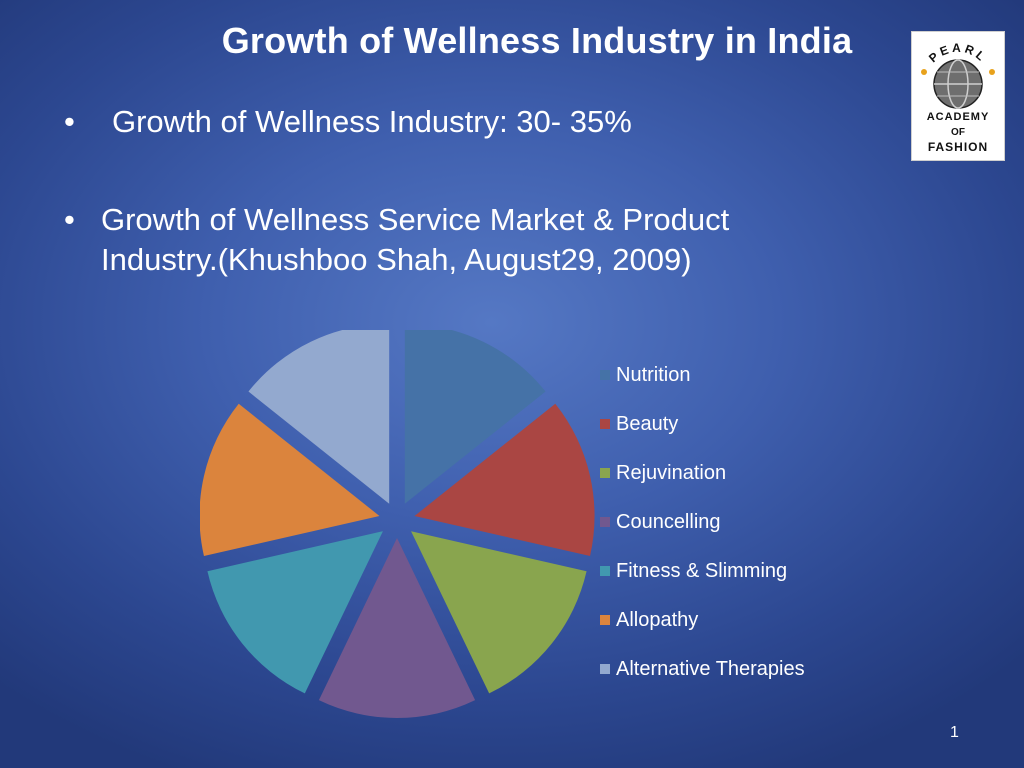 The width and height of the screenshot is (1024, 768). I want to click on legend-label: Fitness & Slimming, so click(702, 571).